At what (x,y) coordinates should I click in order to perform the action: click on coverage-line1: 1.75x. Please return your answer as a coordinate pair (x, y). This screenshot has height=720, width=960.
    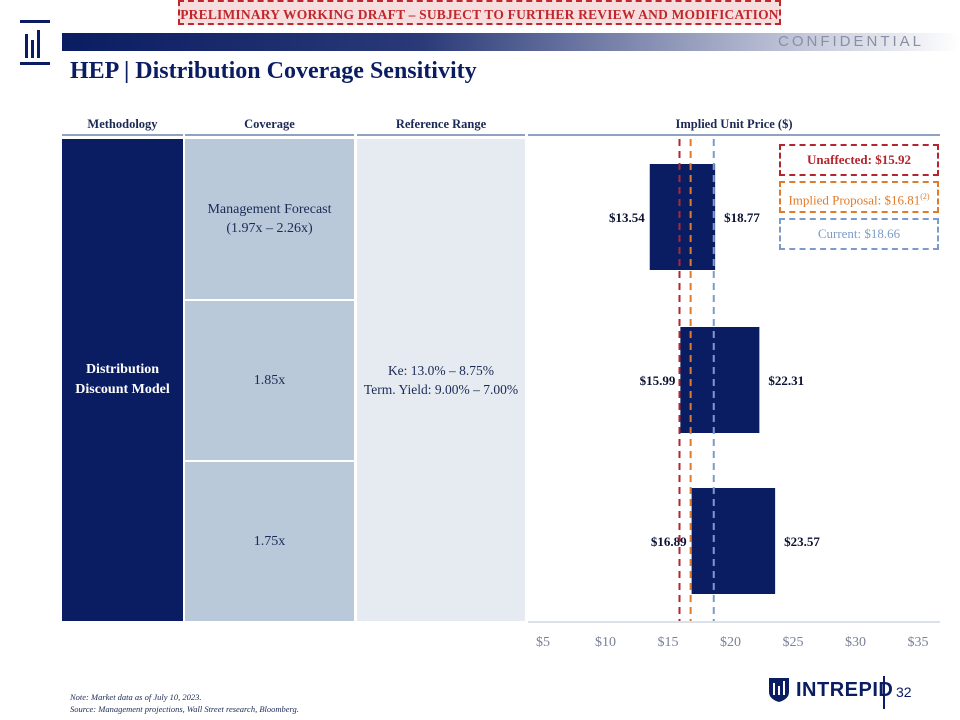
    Looking at the image, I should click on (269, 541).